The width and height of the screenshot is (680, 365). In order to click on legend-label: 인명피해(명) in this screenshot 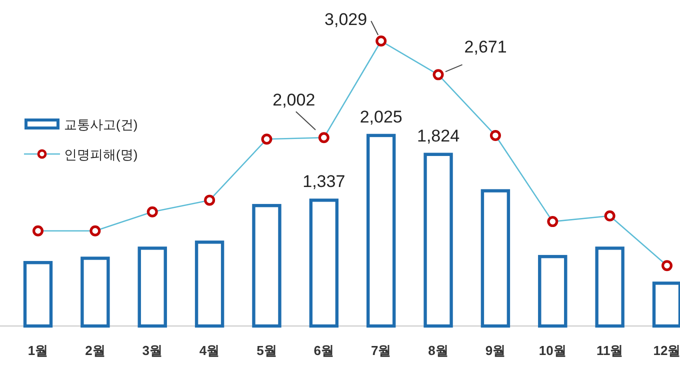, I will do `click(101, 154)`.